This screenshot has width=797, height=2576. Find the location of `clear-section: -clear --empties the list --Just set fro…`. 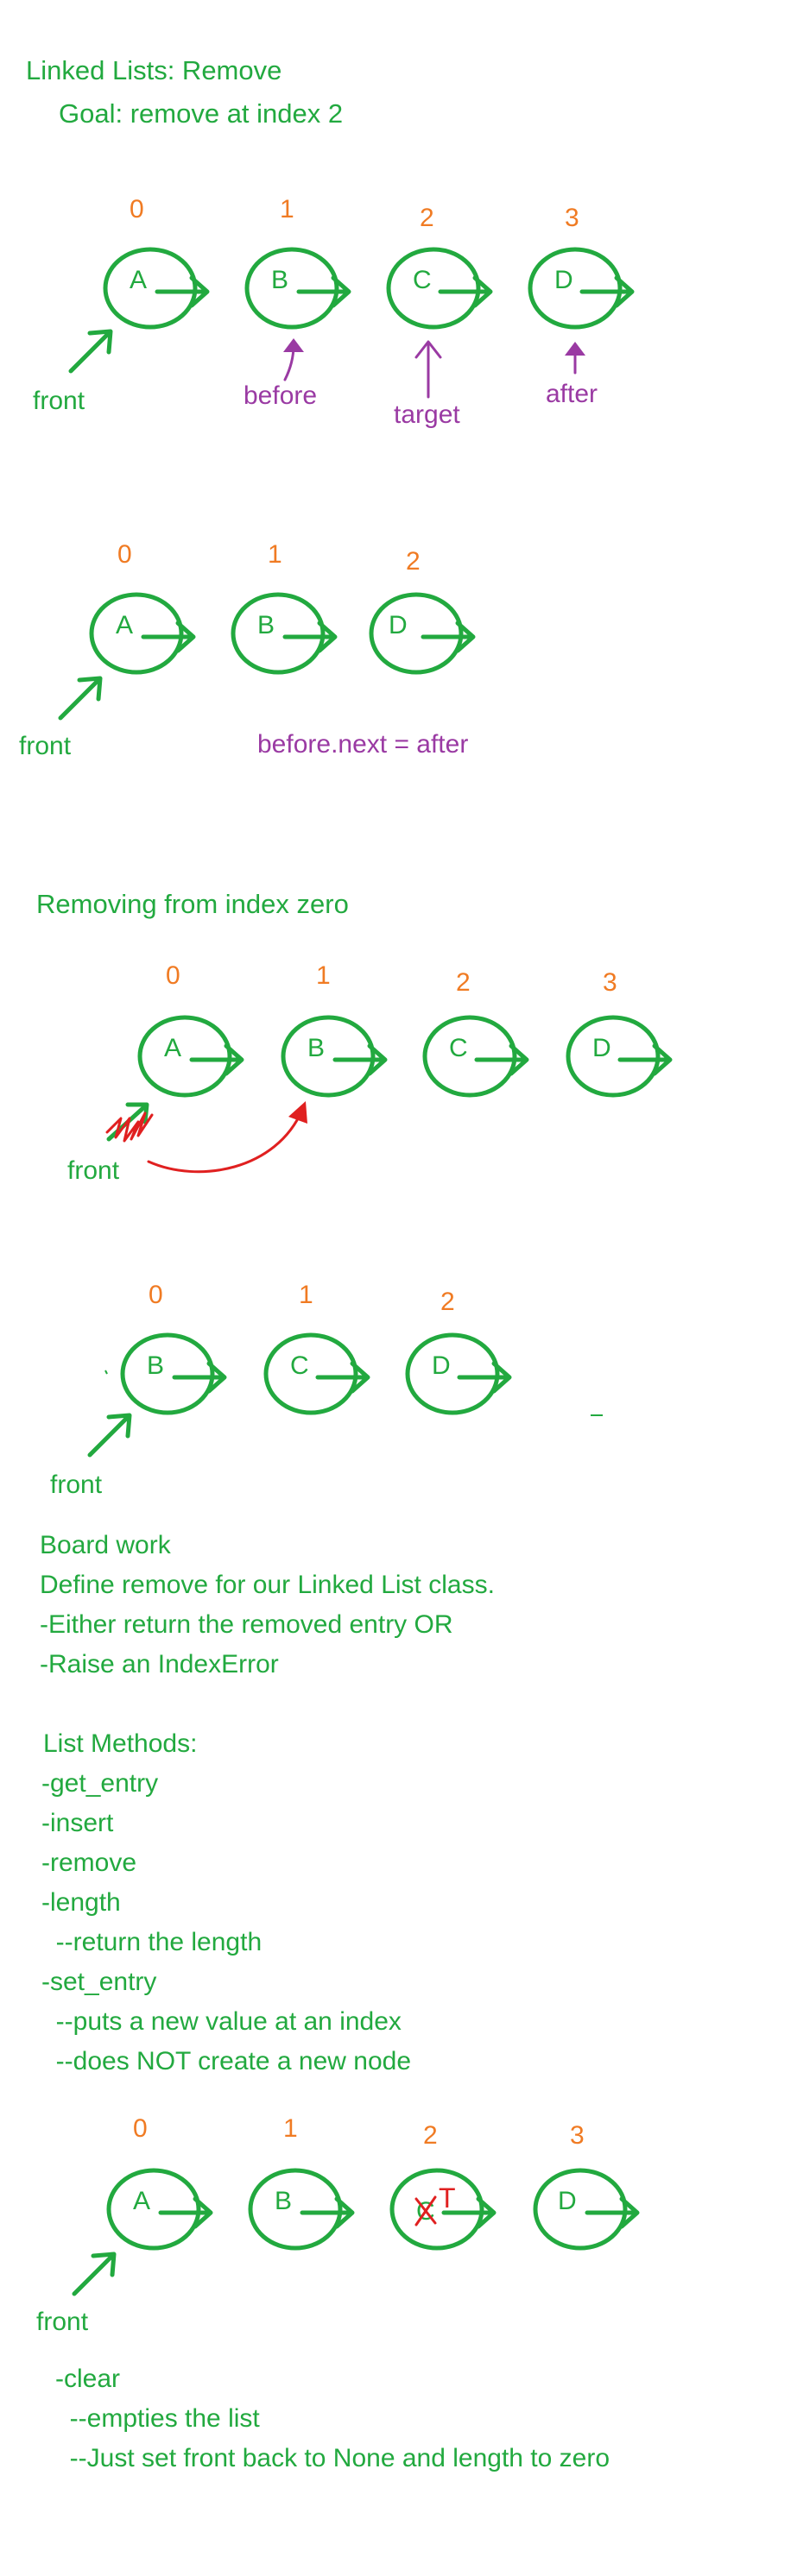

clear-section: -clear --empties the list --Just set fro… is located at coordinates (332, 2418).